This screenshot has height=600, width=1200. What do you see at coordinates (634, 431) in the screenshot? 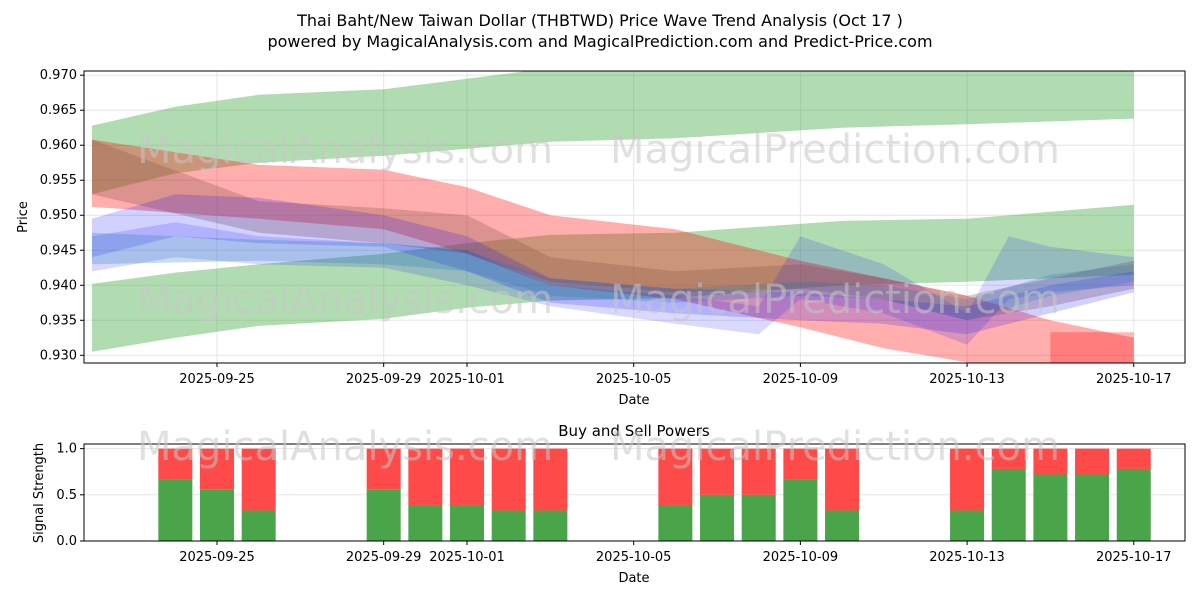
I see `signal-chart-title: Buy and Sell Powers` at bounding box center [634, 431].